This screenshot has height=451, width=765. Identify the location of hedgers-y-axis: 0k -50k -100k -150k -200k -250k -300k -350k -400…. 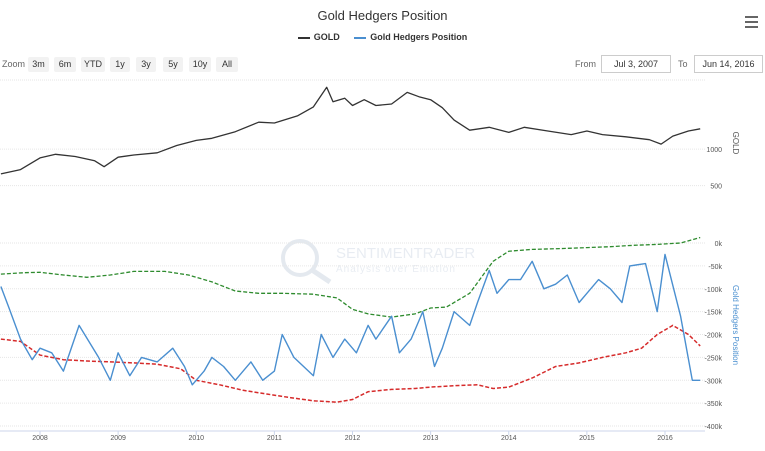
(722, 336).